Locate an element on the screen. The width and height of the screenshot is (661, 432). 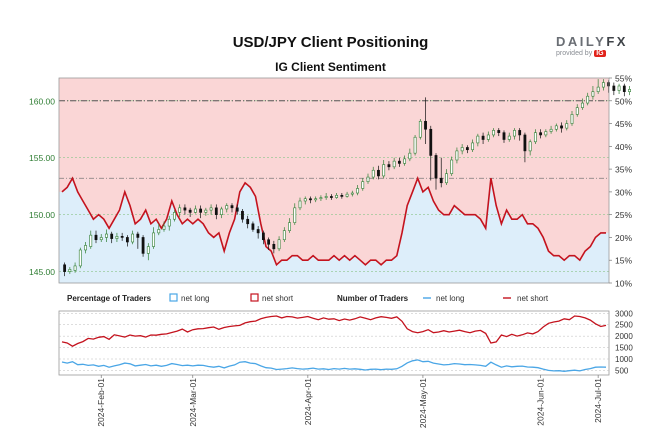
pct-tick-label: 50% is located at coordinates (623, 101).